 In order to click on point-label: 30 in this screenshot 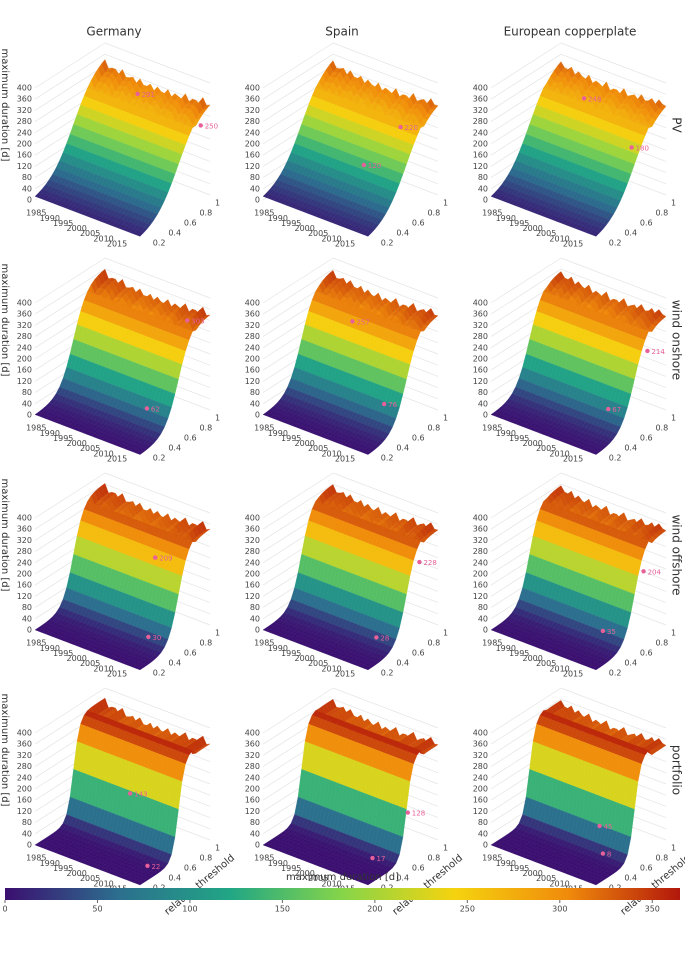, I will do `click(156, 638)`.